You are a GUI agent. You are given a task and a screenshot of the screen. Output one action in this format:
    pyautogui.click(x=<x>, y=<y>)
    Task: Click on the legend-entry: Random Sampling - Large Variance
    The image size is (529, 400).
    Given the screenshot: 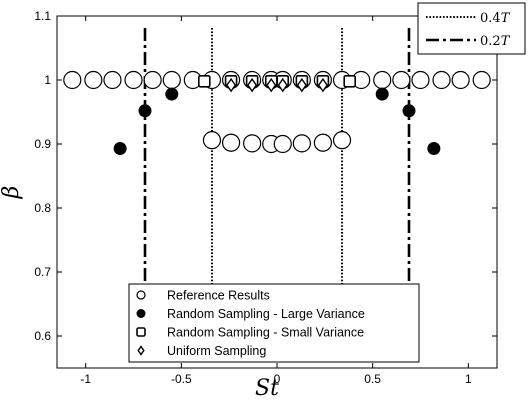 What is the action you would take?
    pyautogui.click(x=266, y=314)
    